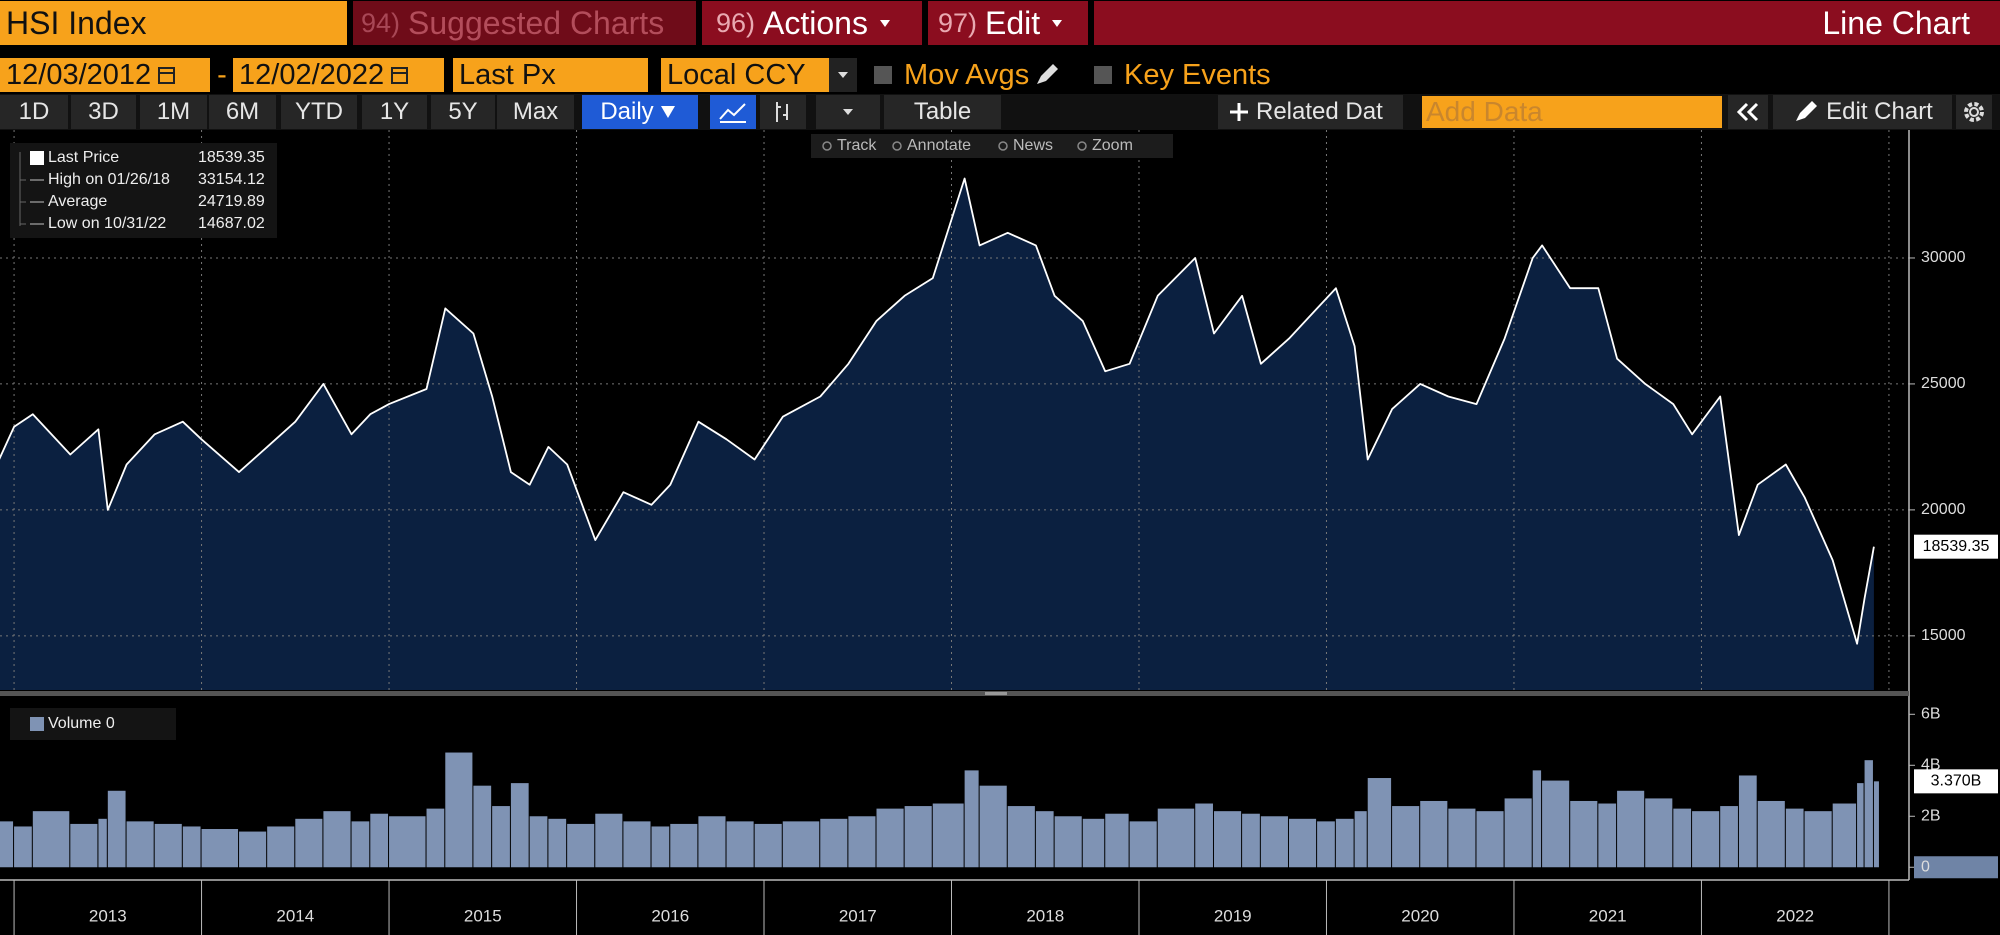  I want to click on period-button: 6M, so click(242, 112).